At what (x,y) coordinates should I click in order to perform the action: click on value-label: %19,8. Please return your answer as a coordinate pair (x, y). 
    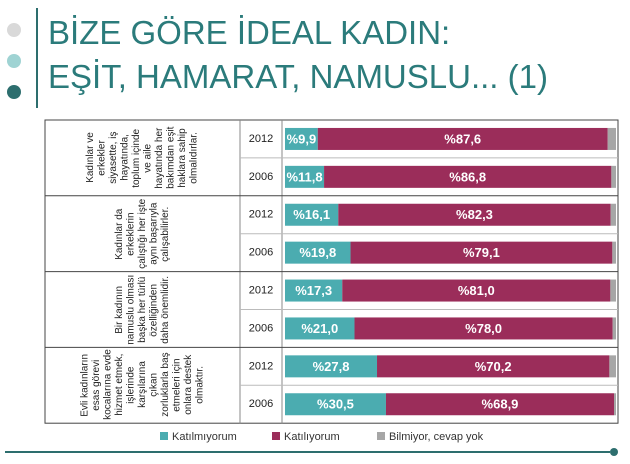
    Looking at the image, I should click on (317, 252).